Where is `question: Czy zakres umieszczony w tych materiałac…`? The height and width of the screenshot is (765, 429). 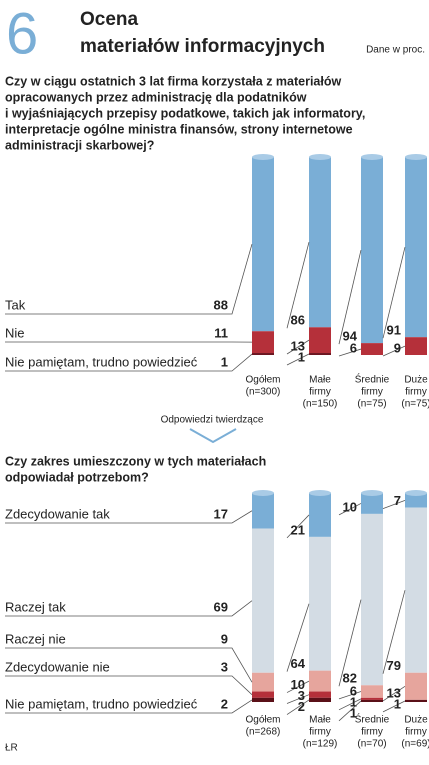 question: Czy zakres umieszczony w tych materiałac… is located at coordinates (135, 461).